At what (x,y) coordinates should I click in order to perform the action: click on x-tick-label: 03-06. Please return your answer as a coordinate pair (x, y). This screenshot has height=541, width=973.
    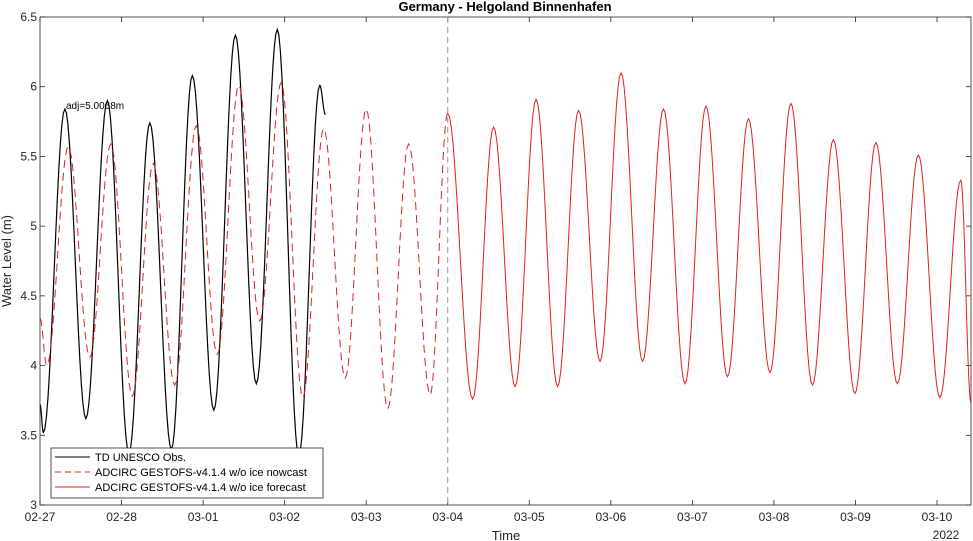
    Looking at the image, I should click on (610, 517).